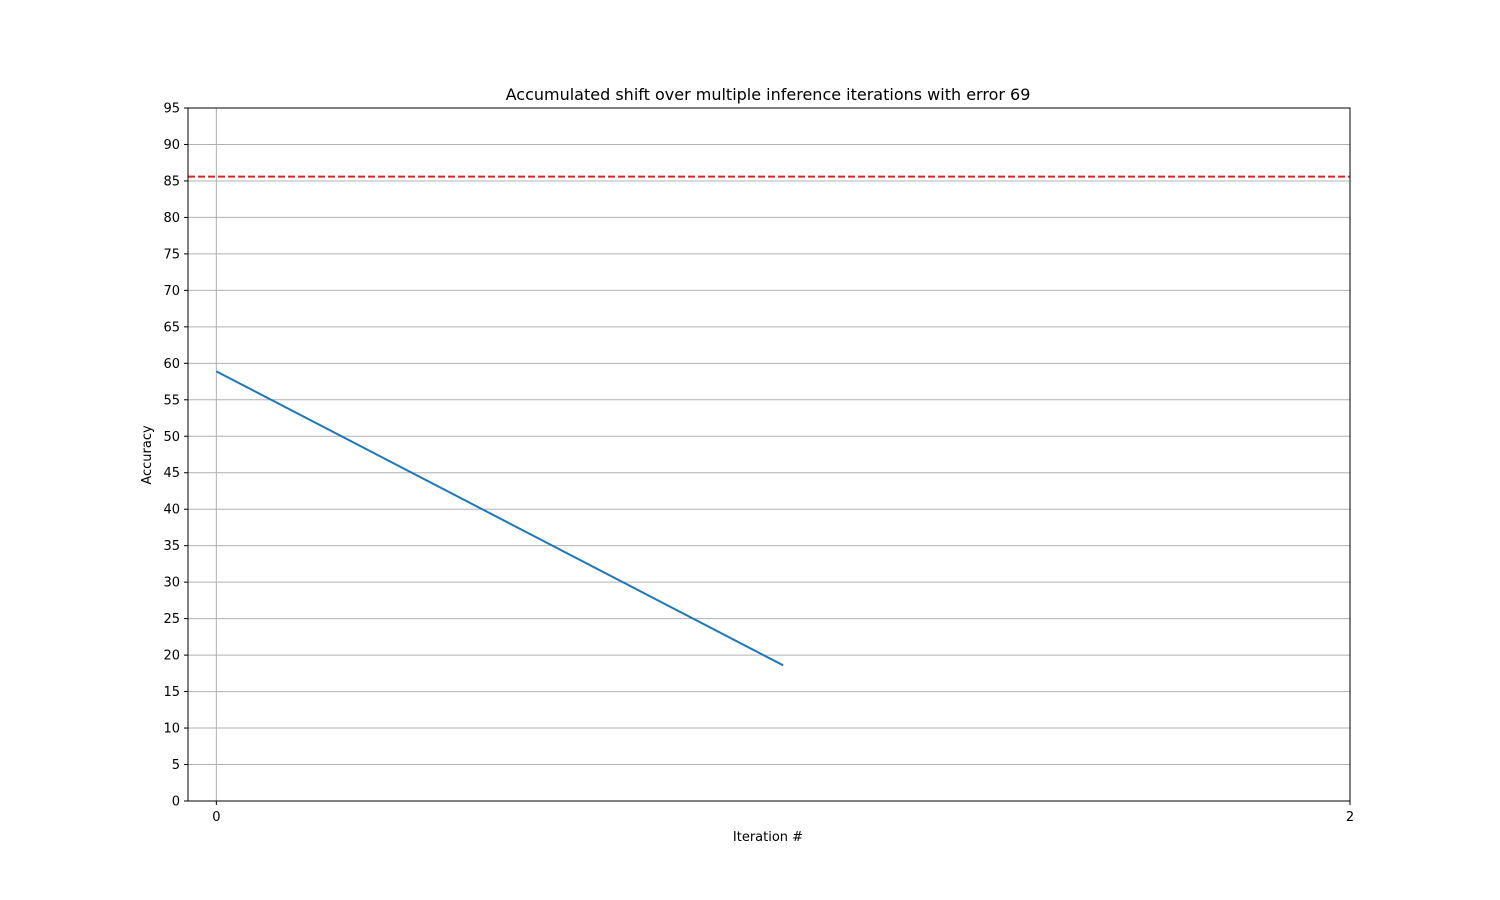  I want to click on x-axis-label: Iteration #, so click(768, 837).